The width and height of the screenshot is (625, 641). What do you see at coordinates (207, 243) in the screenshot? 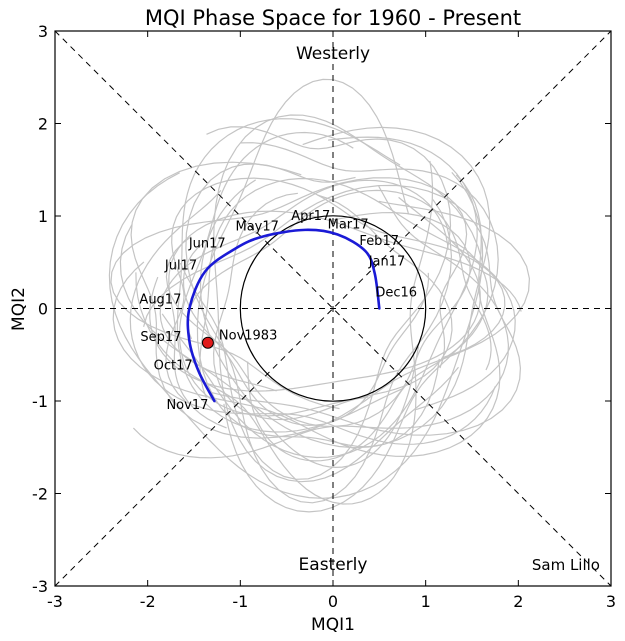
I see `month-label: Jun17` at bounding box center [207, 243].